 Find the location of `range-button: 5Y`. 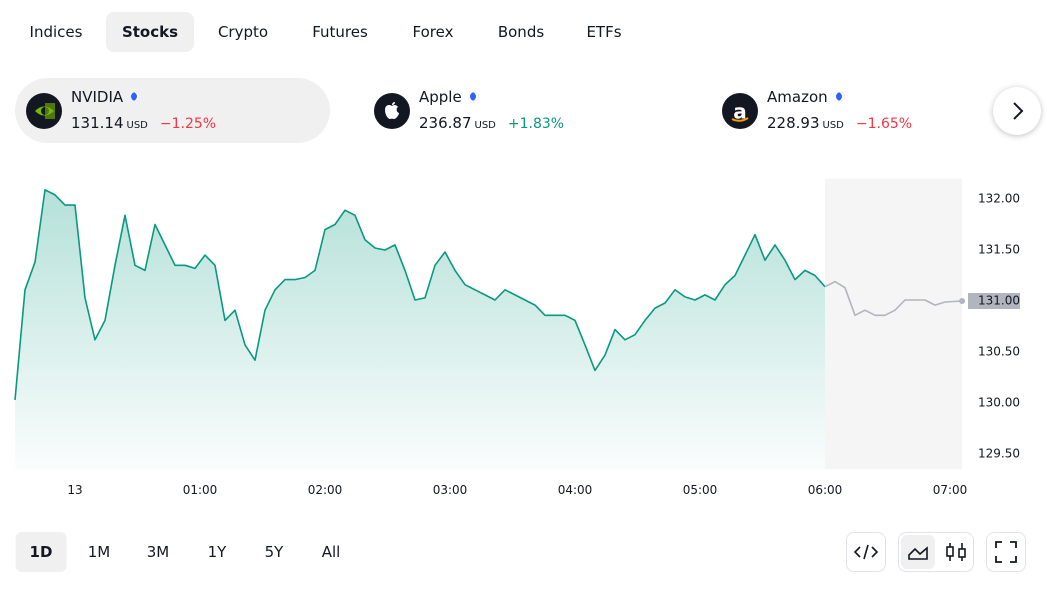

range-button: 5Y is located at coordinates (274, 552).